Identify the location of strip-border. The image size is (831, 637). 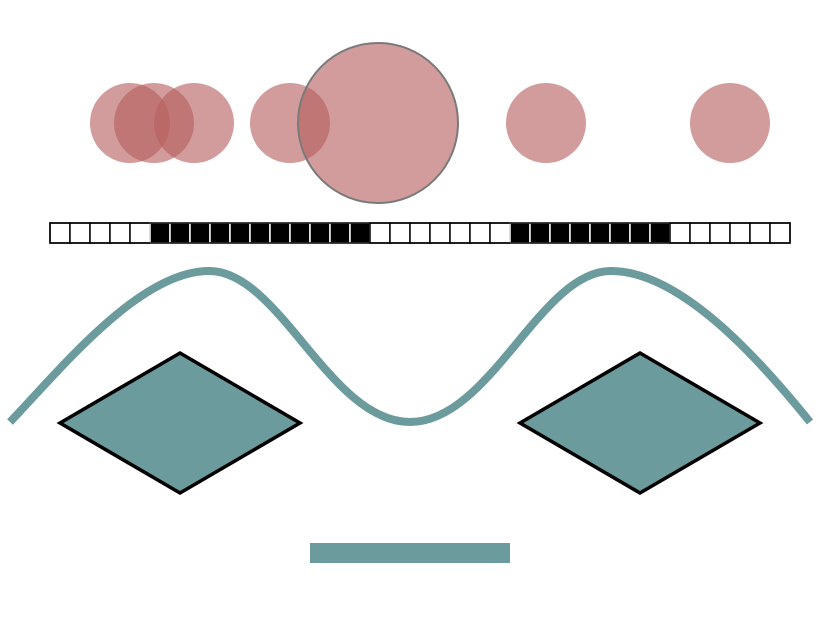
(420, 233).